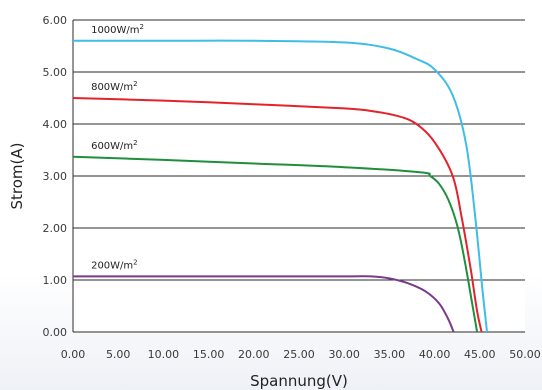  I want to click on y-tick-labels: 0.00 1.00 2.00 3.00 4.00 5.00 6.00, so click(55, 176).